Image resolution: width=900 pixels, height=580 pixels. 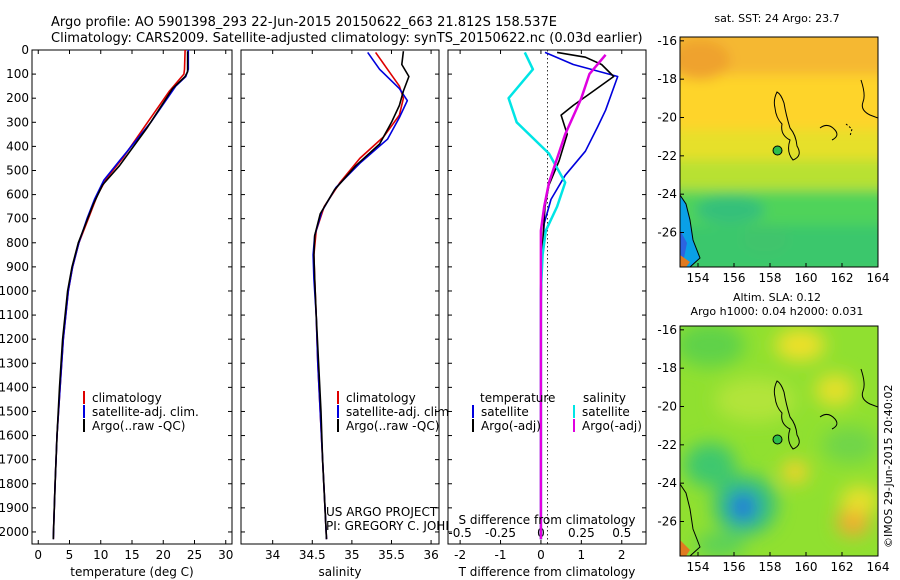 What do you see at coordinates (14, 508) in the screenshot?
I see `y-tick-label: 1900` at bounding box center [14, 508].